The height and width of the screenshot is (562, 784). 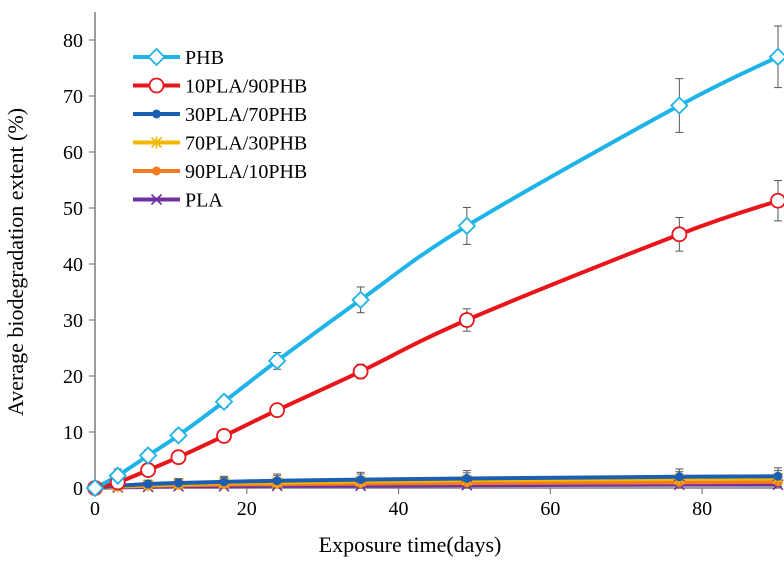 I want to click on y-tick-label: 30, so click(x=73, y=321).